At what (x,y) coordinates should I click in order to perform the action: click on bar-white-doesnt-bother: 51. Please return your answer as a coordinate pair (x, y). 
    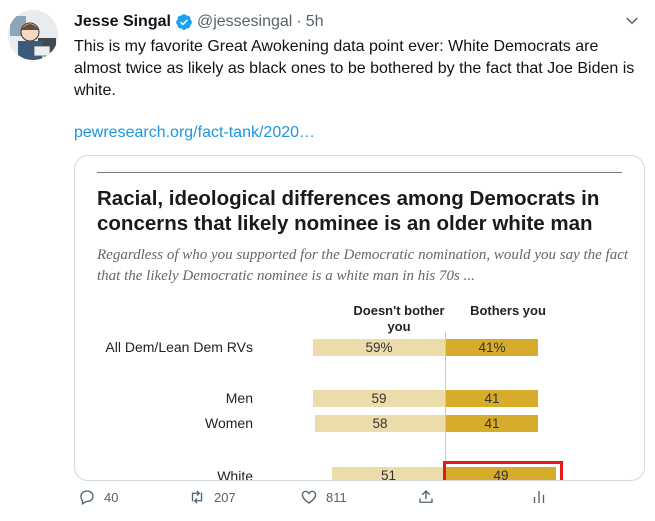
    Looking at the image, I should click on (388, 474).